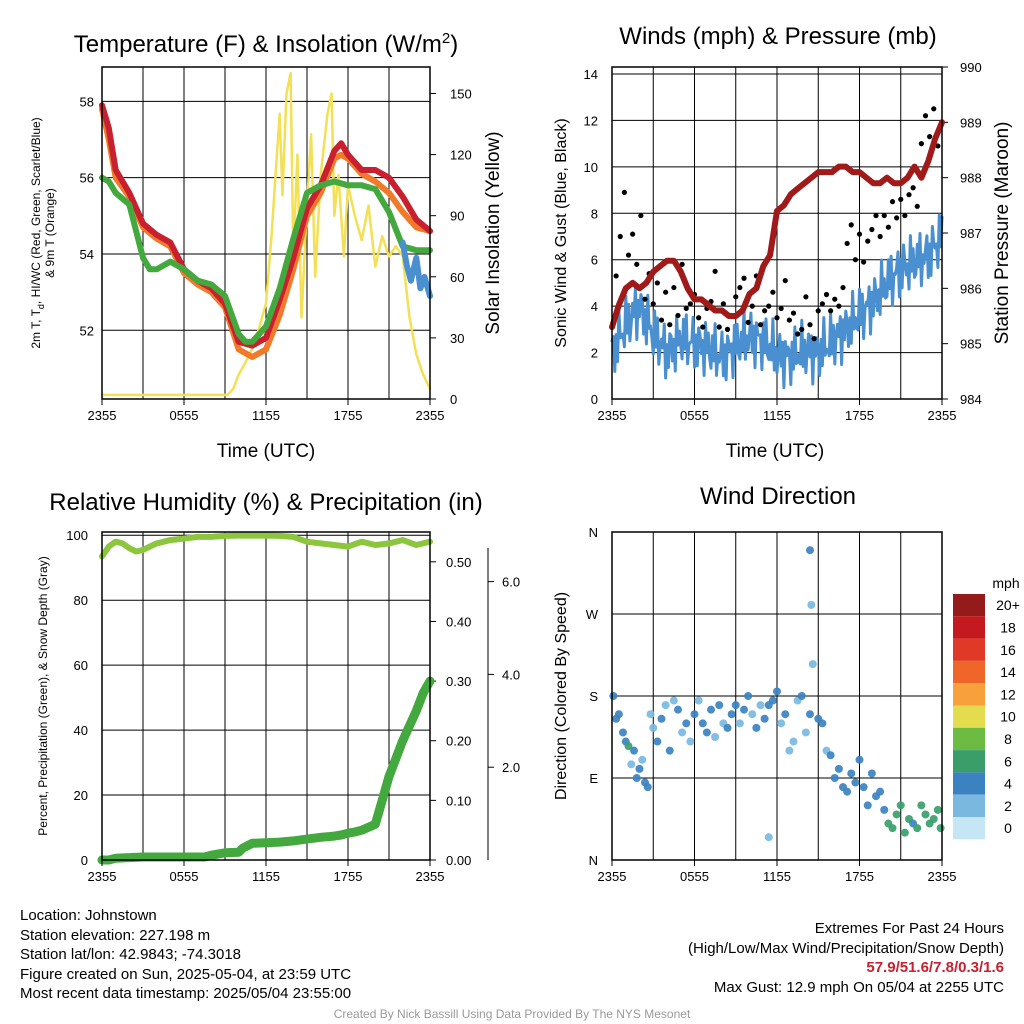  I want to click on colorbar-title: mph, so click(1005, 583).